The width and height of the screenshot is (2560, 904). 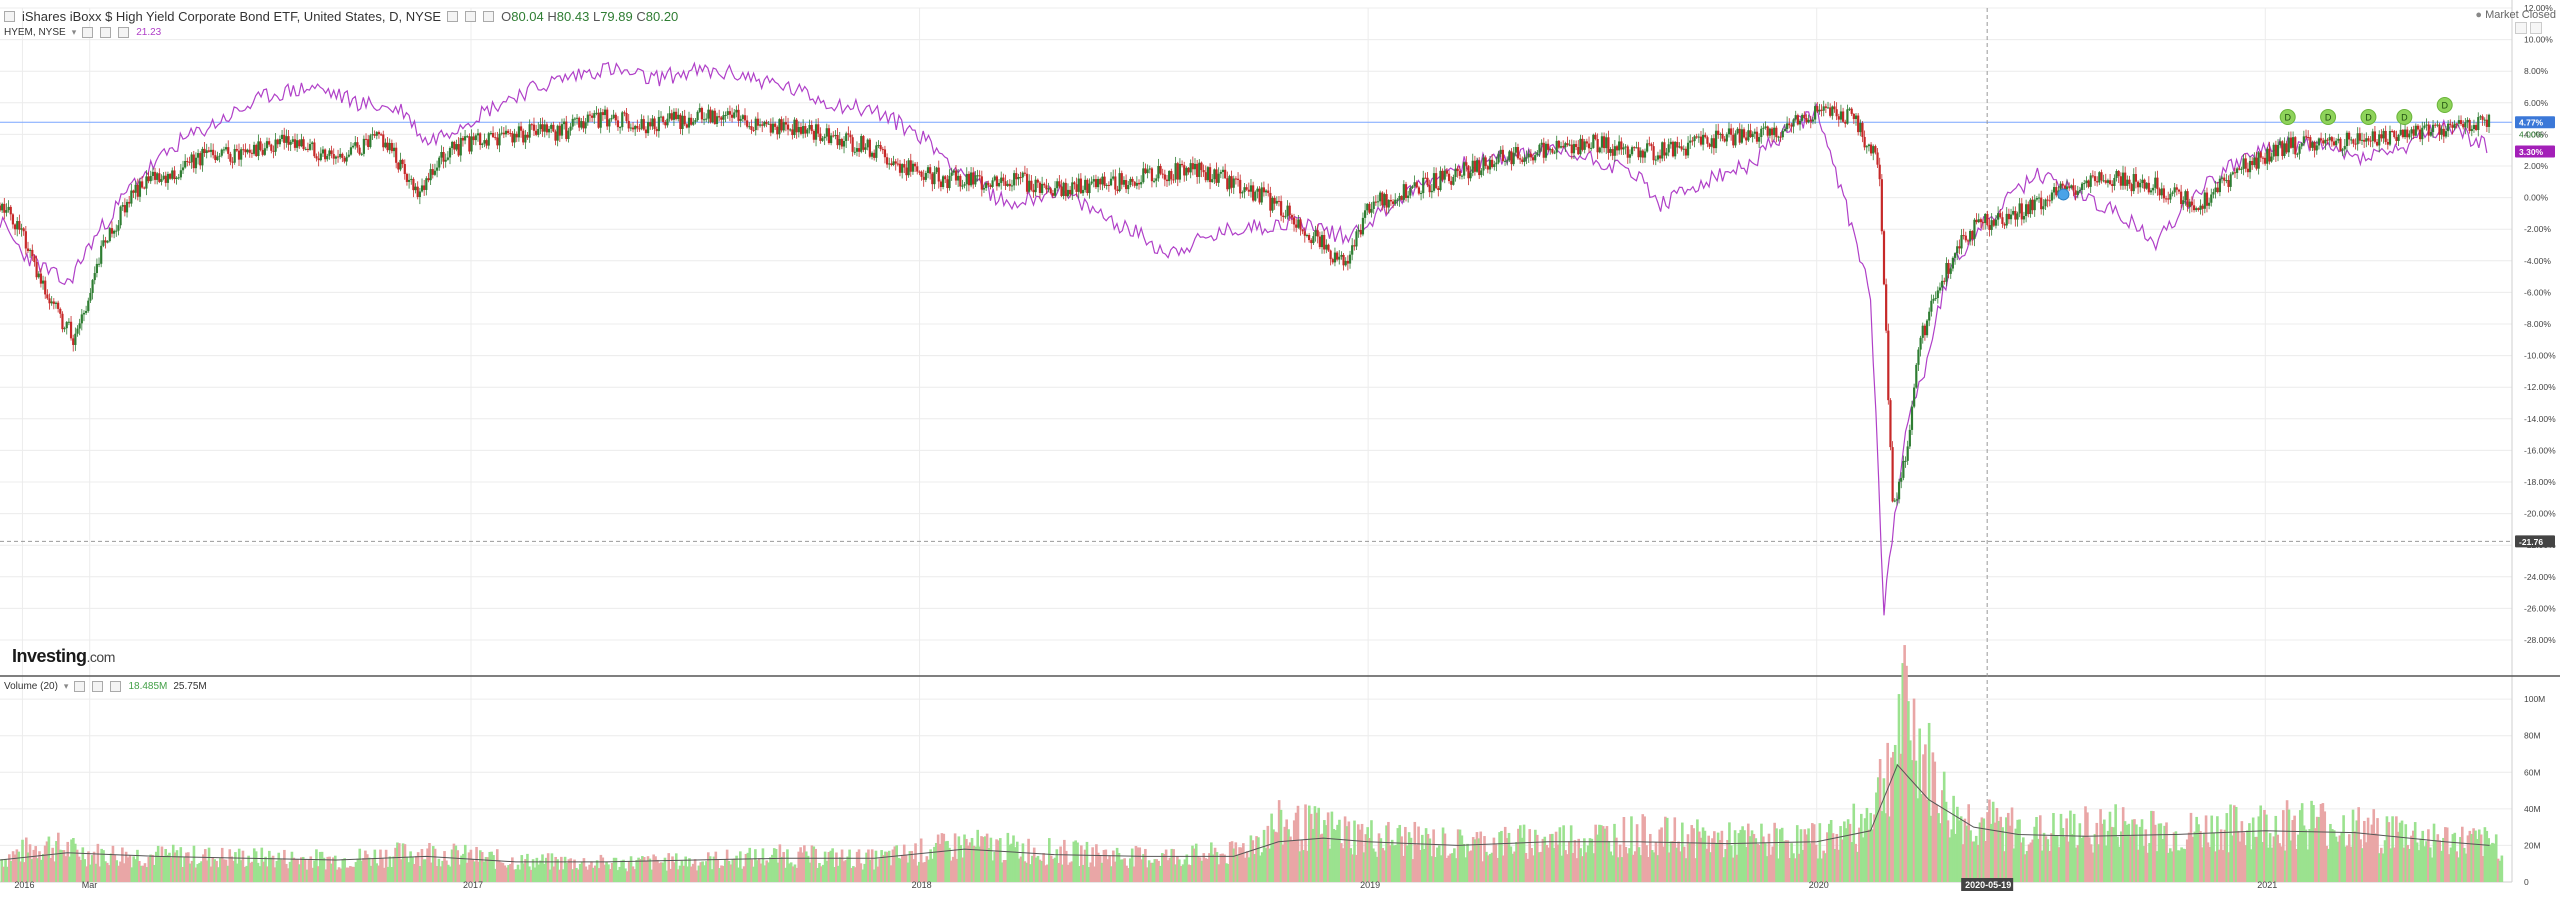 I want to click on comparison-value: 21.23, so click(x=149, y=32).